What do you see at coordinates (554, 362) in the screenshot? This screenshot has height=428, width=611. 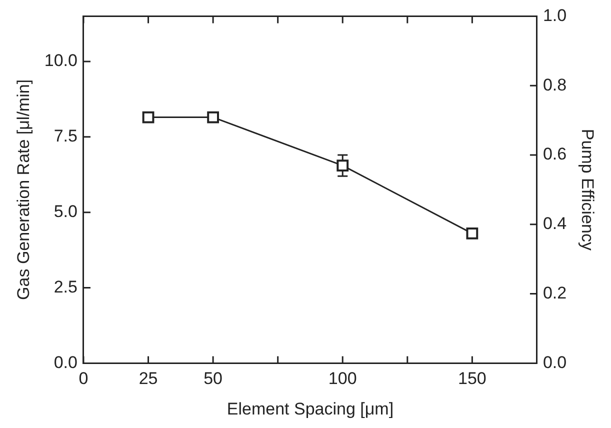 I see `y2-tick-label: 0.0` at bounding box center [554, 362].